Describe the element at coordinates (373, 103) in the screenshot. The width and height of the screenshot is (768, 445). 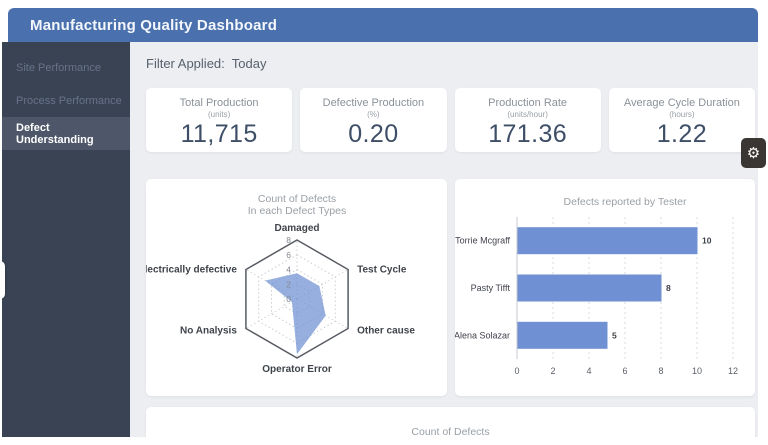
I see `kpi-title: Defective Production` at that location.